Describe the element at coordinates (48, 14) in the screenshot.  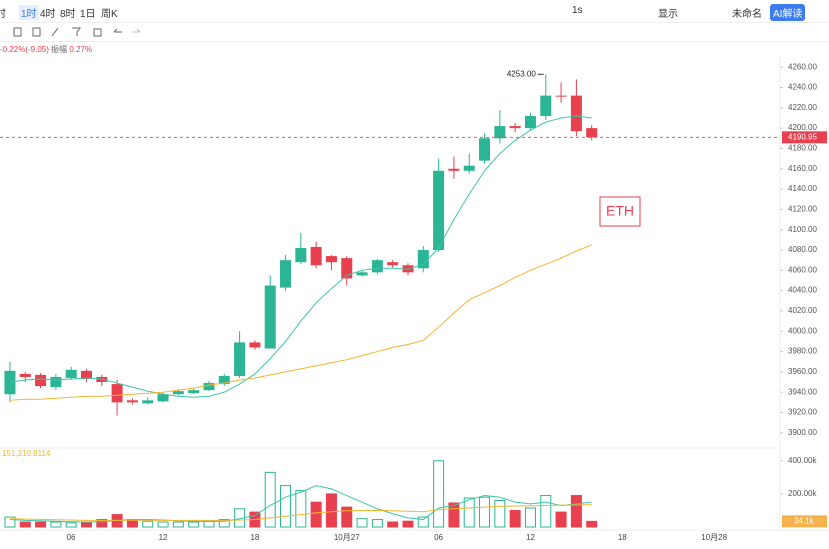
I see `interval: 4时` at that location.